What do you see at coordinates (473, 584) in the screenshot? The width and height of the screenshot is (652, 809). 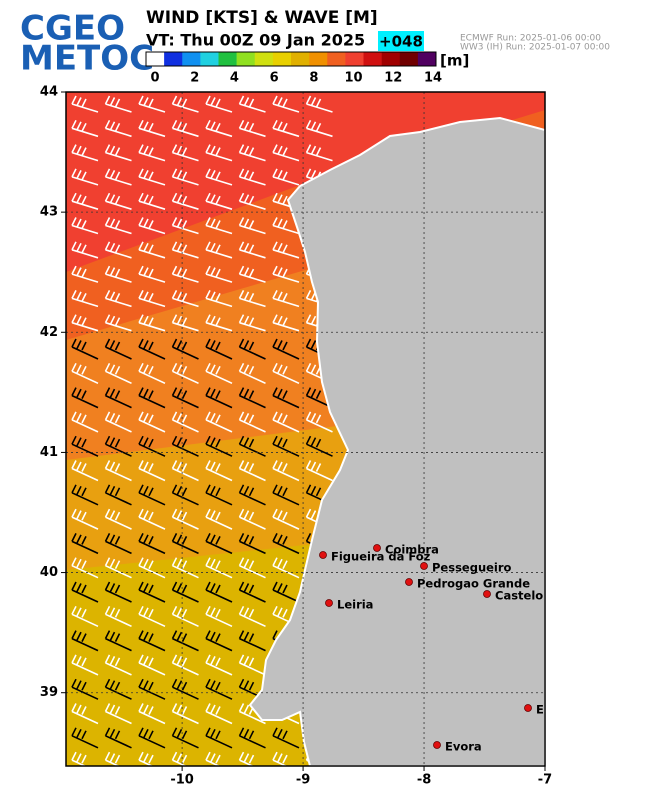 I see `city-label: Pedrogao Grande` at bounding box center [473, 584].